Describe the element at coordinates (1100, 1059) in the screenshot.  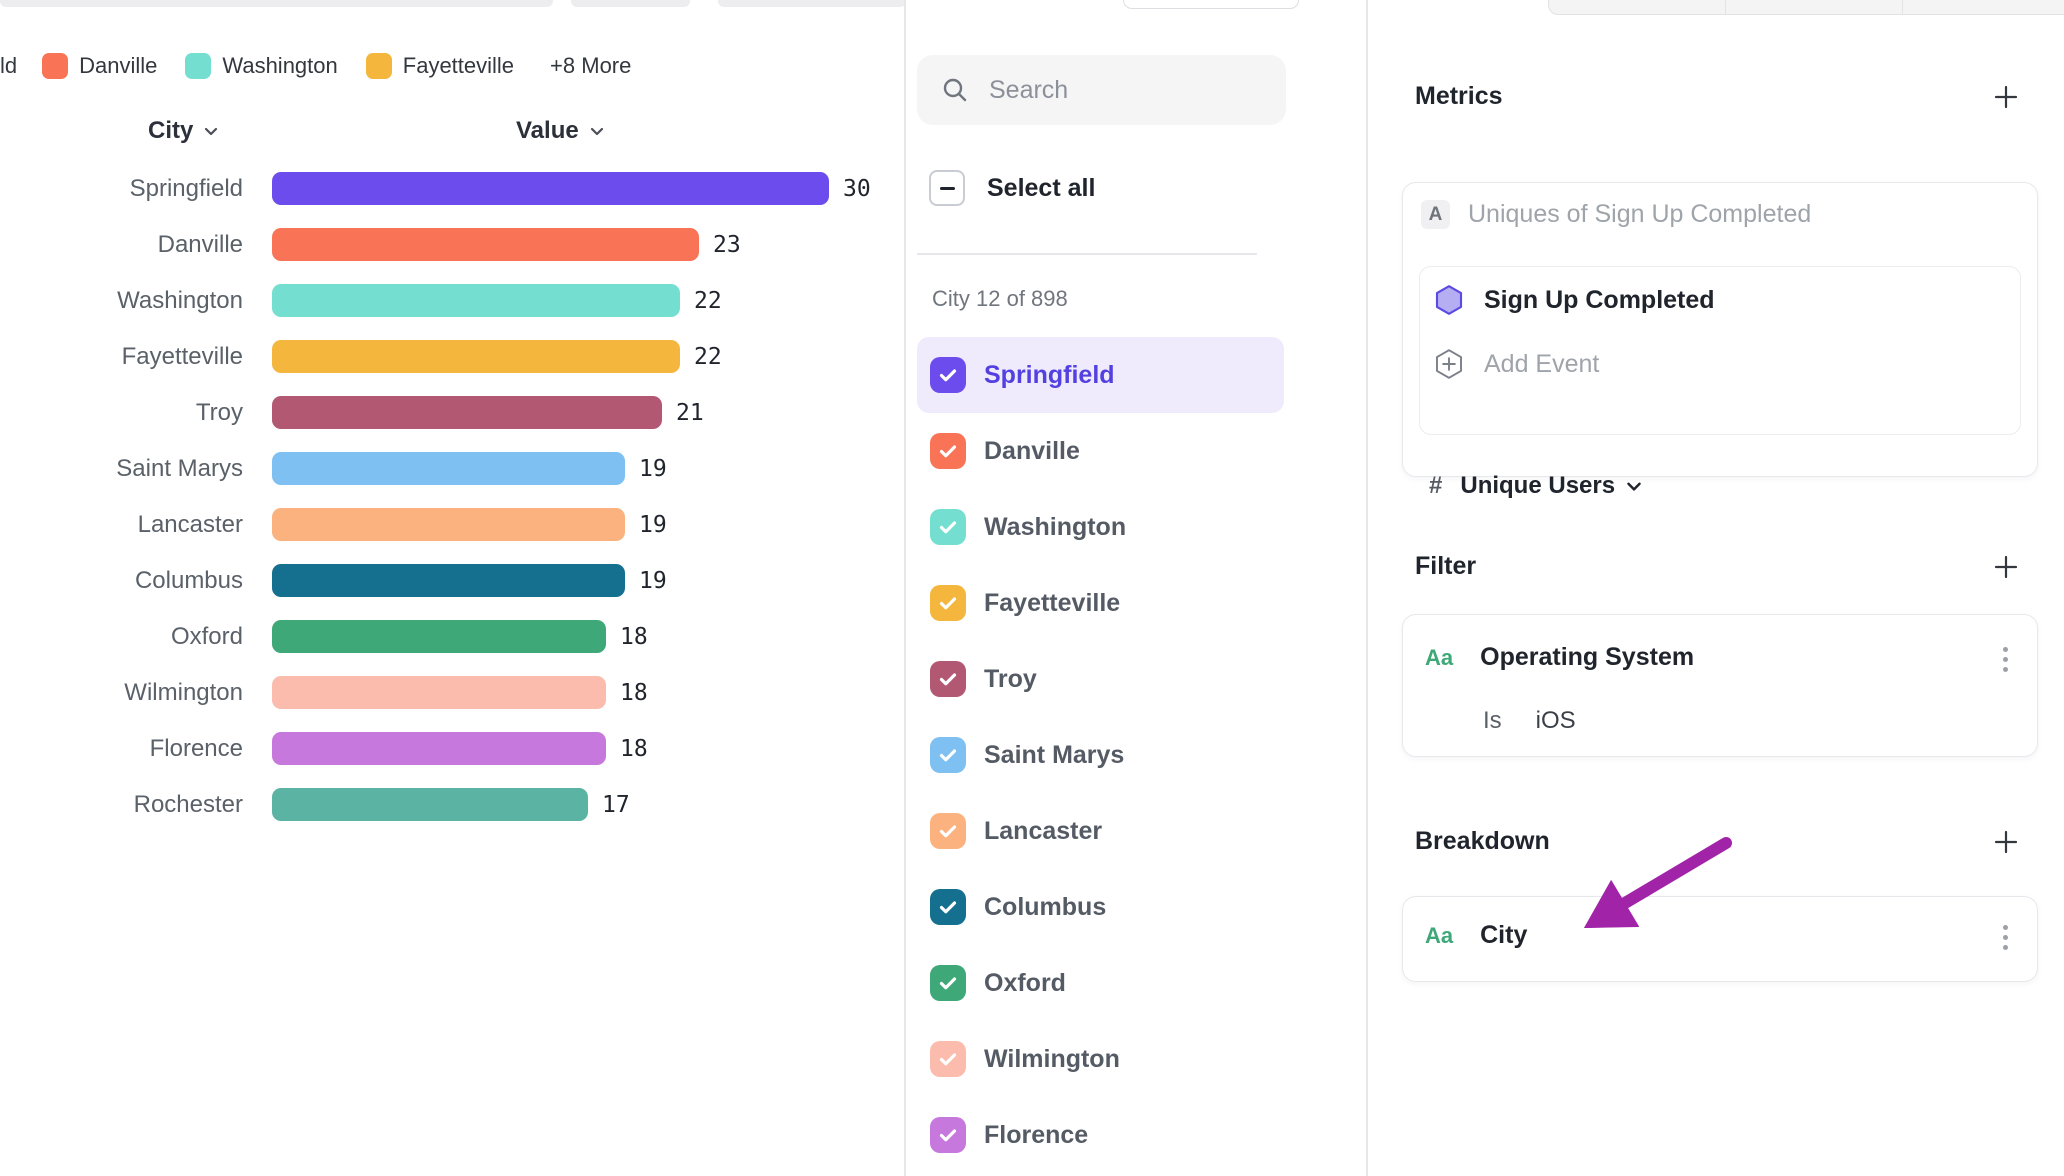
I see `city-list-item: Wilmington` at that location.